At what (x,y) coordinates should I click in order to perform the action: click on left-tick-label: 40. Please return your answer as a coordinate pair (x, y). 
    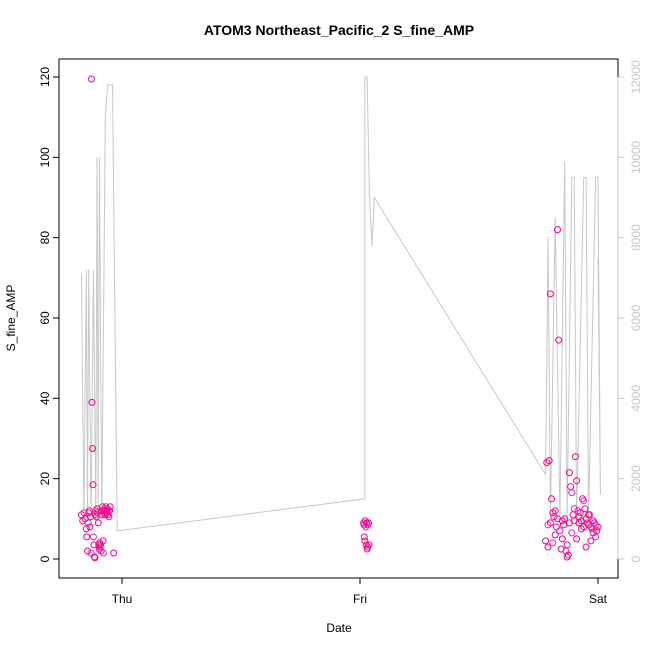
    Looking at the image, I should click on (45, 398).